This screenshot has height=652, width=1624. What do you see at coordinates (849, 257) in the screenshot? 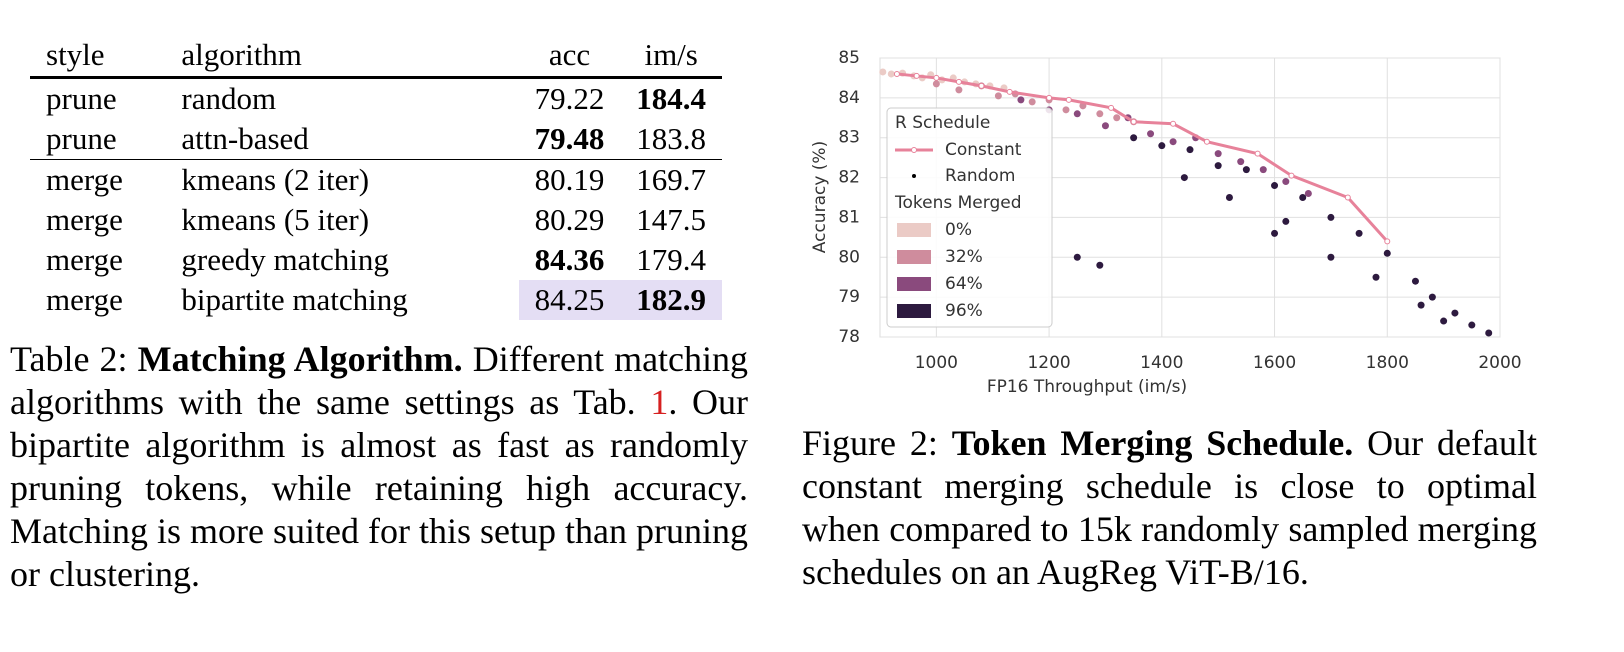
I see `y-tick-label: 80` at bounding box center [849, 257].